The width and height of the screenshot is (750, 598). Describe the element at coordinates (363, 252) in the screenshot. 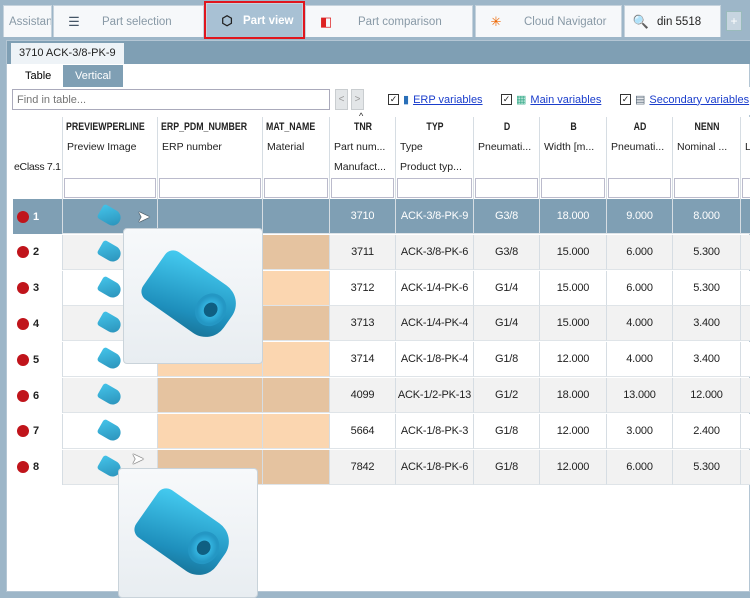

I see `tnr-cell: 3711` at that location.